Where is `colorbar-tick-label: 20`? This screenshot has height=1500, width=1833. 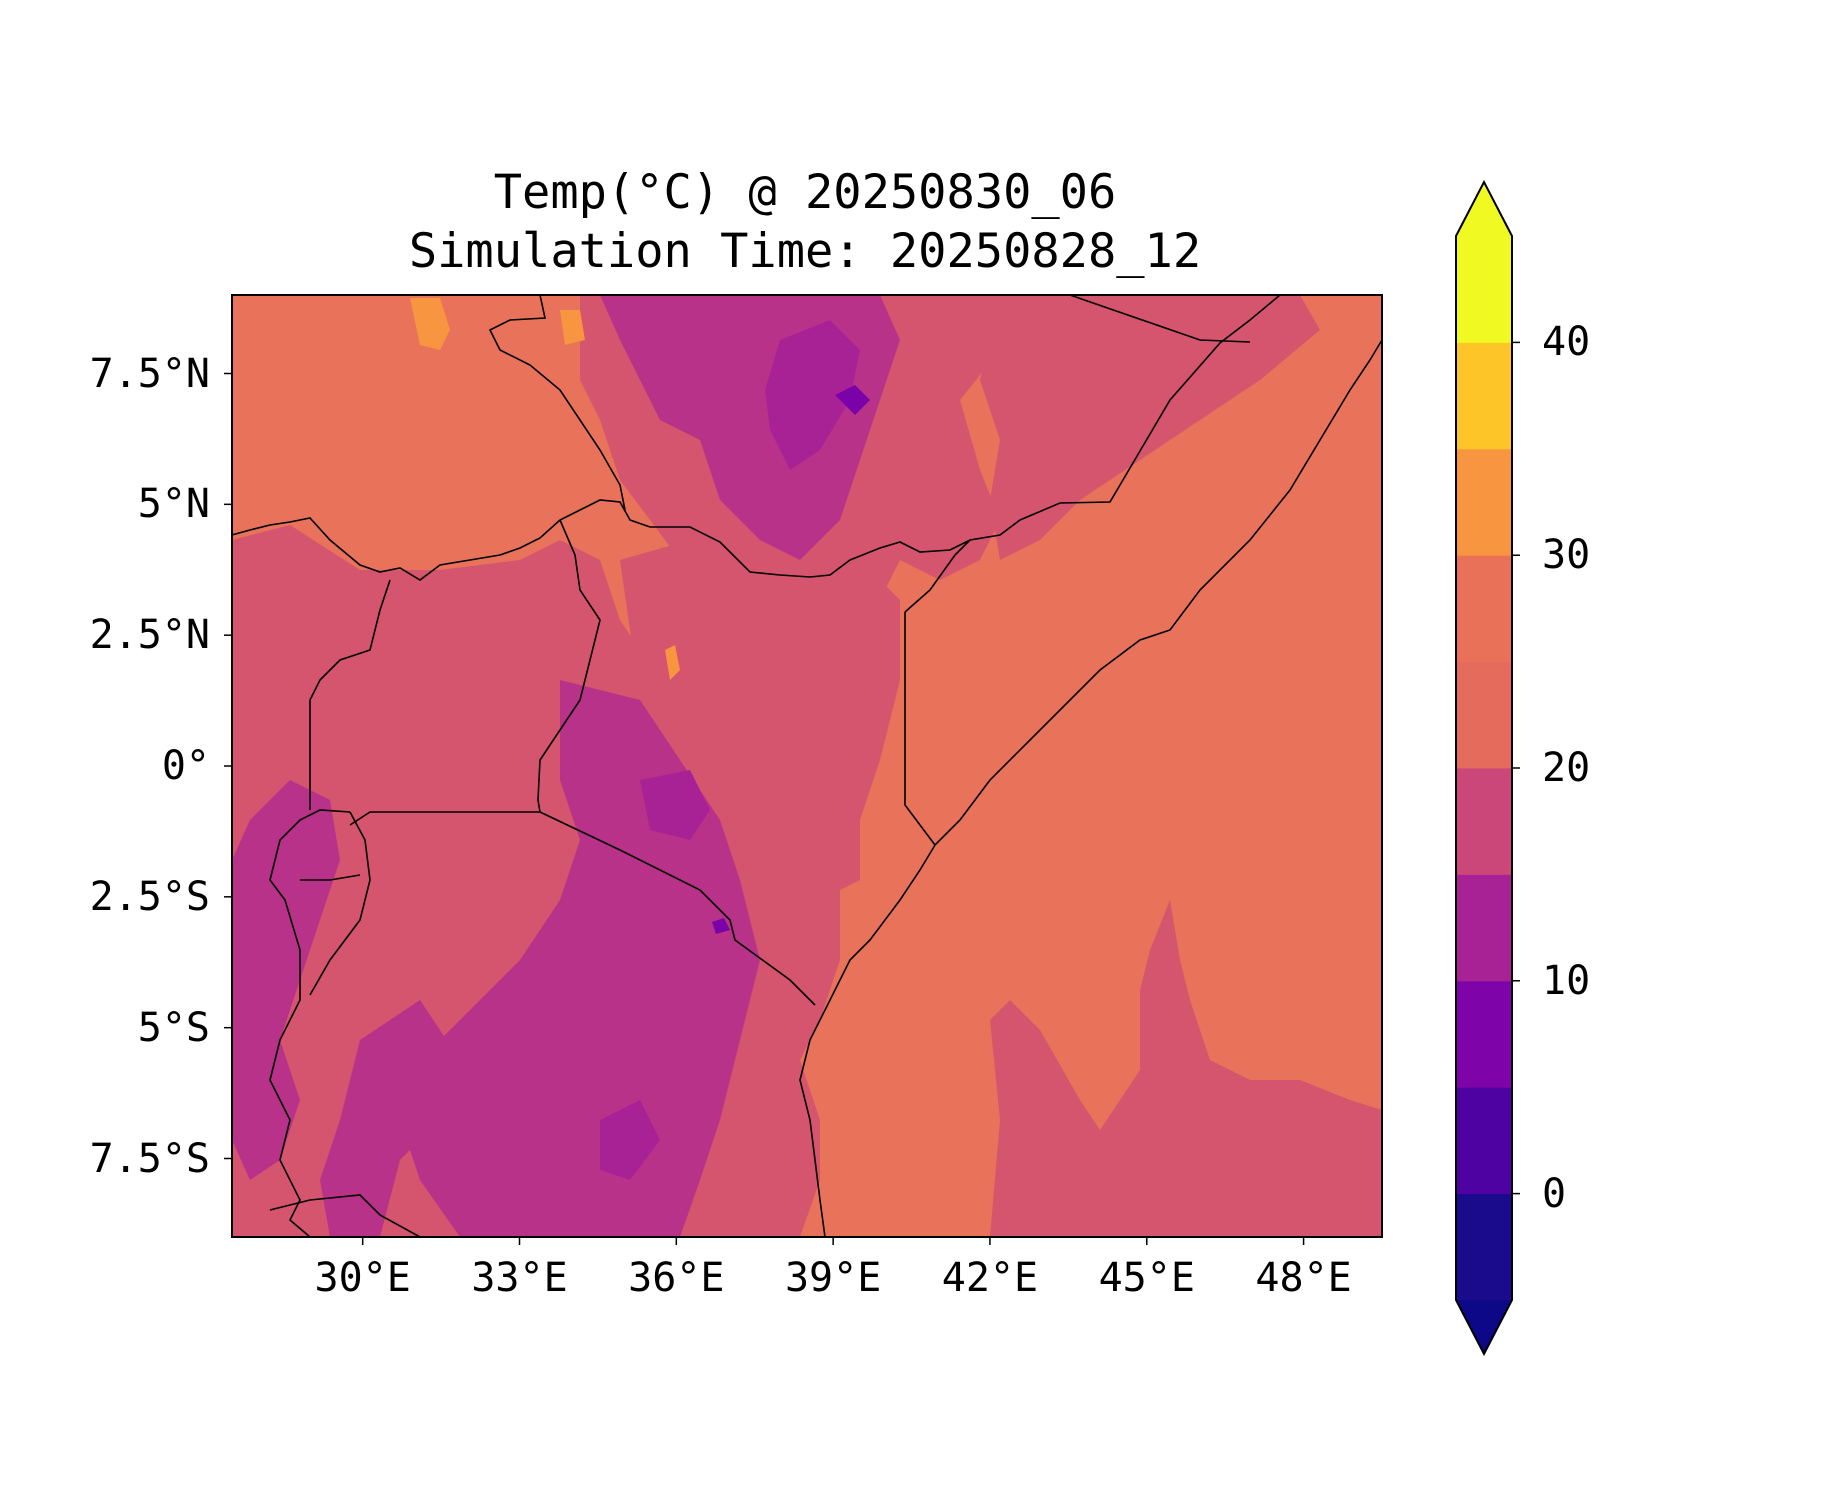 colorbar-tick-label: 20 is located at coordinates (1566, 768).